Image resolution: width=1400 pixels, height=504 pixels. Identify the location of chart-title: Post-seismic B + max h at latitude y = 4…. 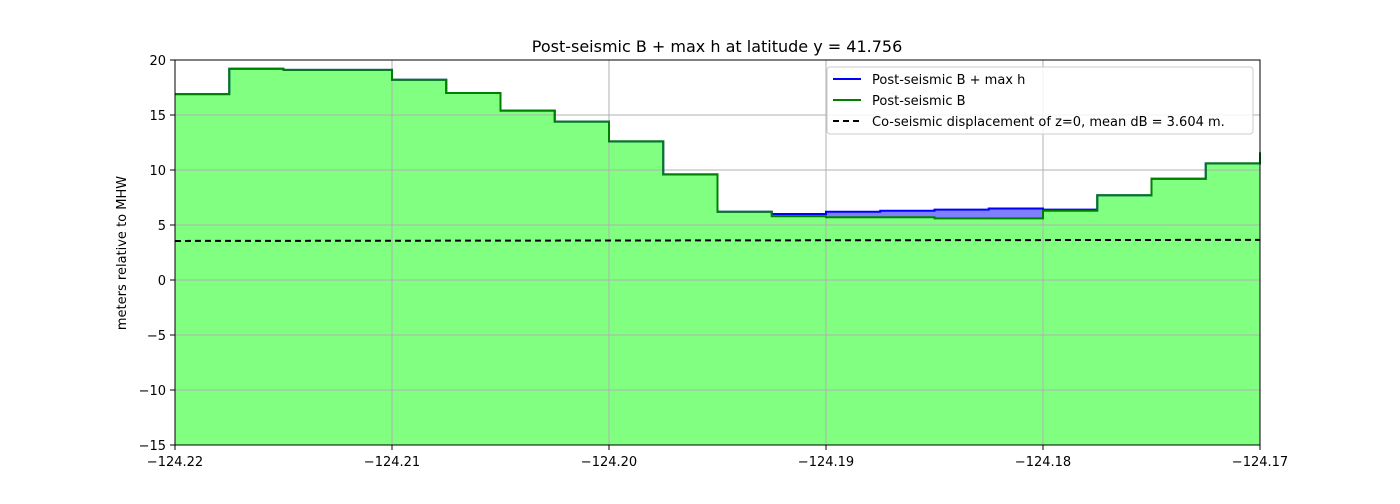
(717, 46).